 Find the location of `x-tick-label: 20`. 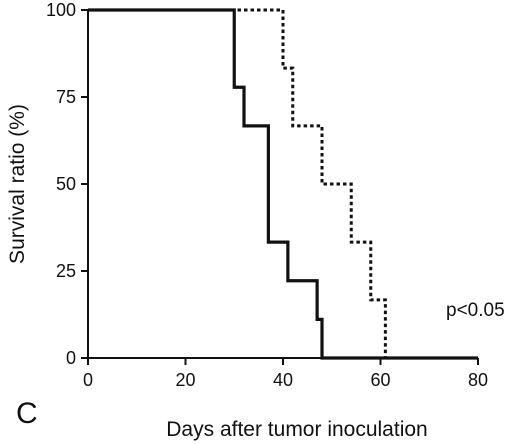

x-tick-label: 20 is located at coordinates (185, 380).